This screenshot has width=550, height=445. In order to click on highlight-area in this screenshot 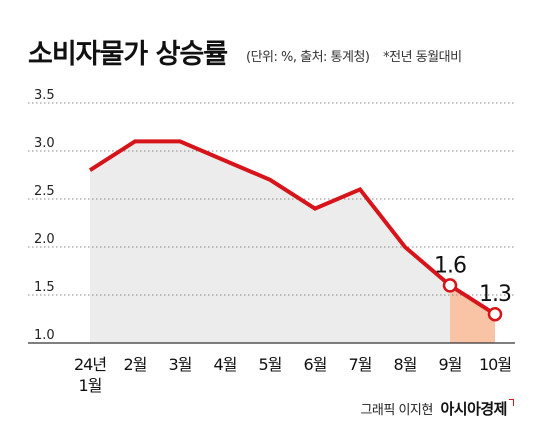, I will do `click(472, 314)`.